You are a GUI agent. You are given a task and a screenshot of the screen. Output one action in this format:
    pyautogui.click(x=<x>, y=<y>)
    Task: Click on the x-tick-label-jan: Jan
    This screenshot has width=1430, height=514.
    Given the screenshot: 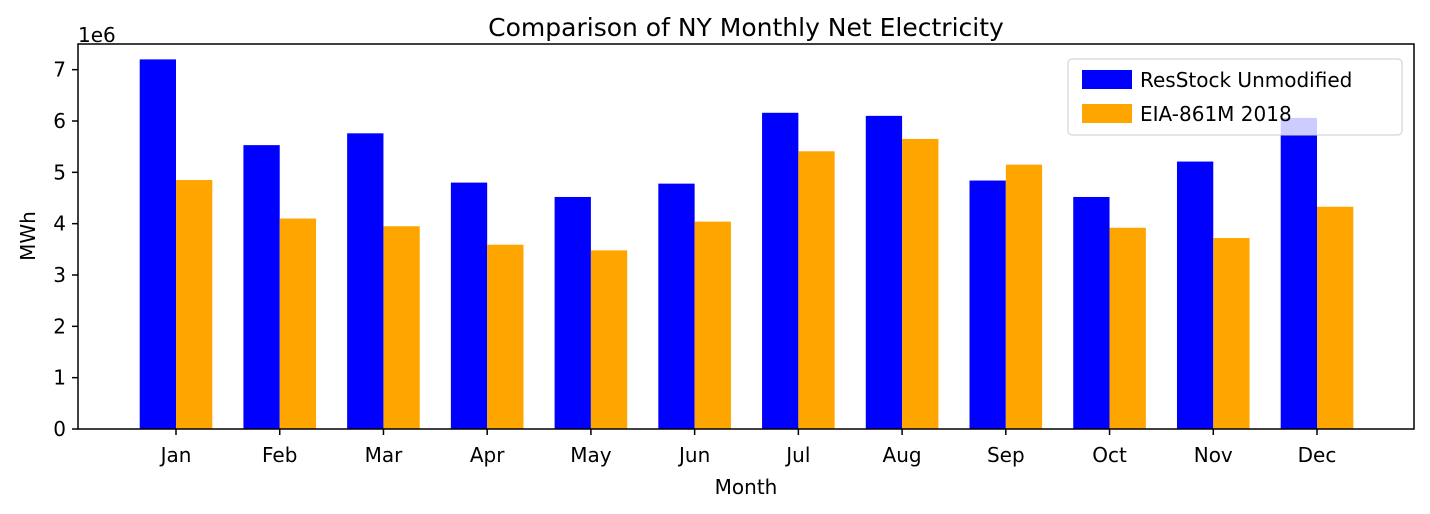 What is the action you would take?
    pyautogui.click(x=175, y=455)
    